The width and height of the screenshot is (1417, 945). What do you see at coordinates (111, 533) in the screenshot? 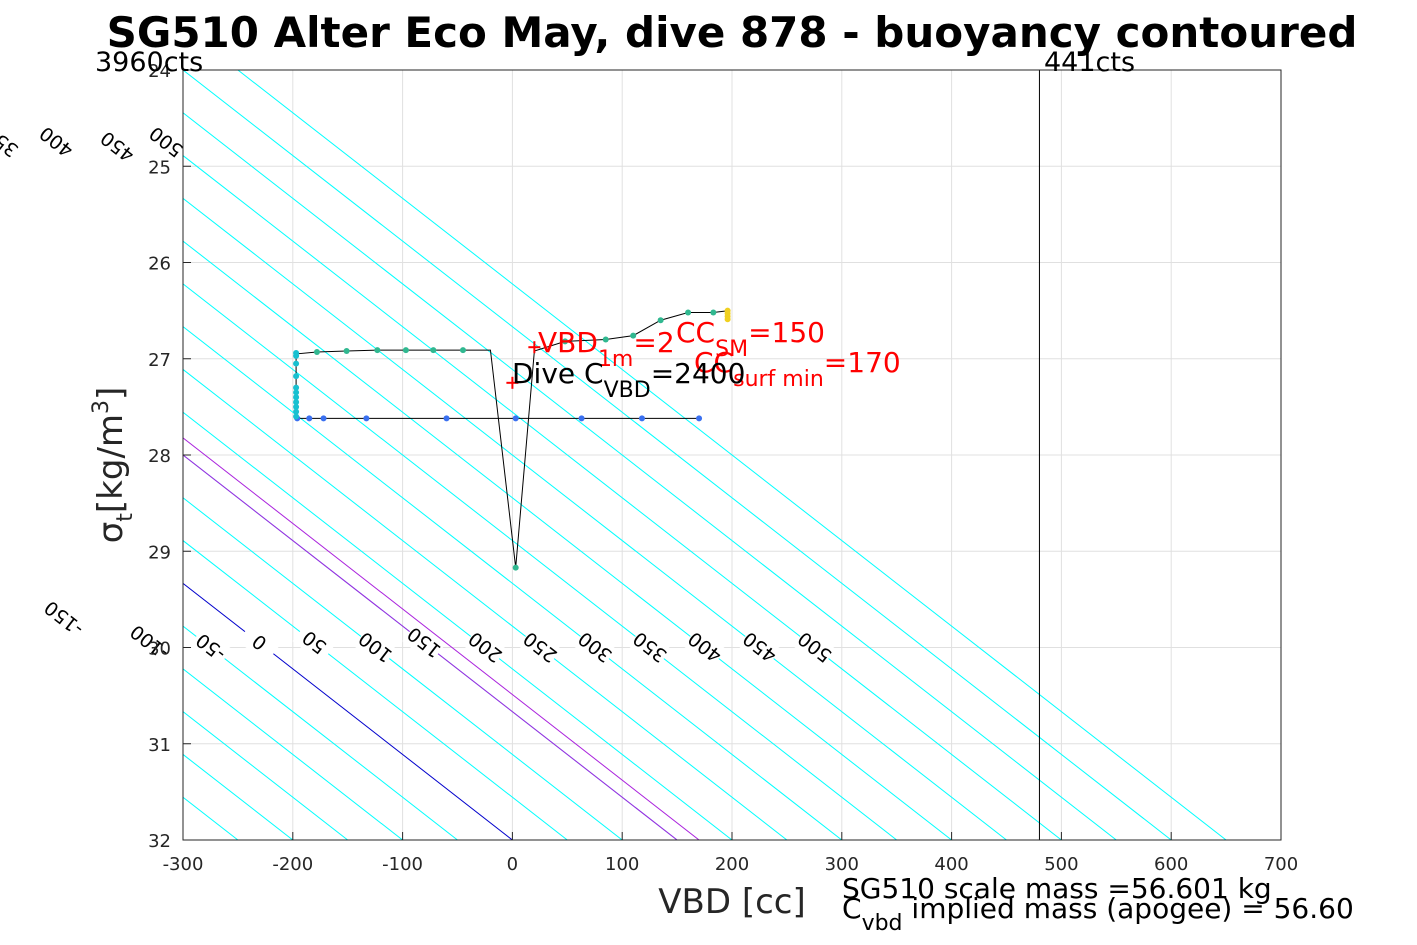
I see `y-axis-label-sigma: σ` at bounding box center [111, 533].